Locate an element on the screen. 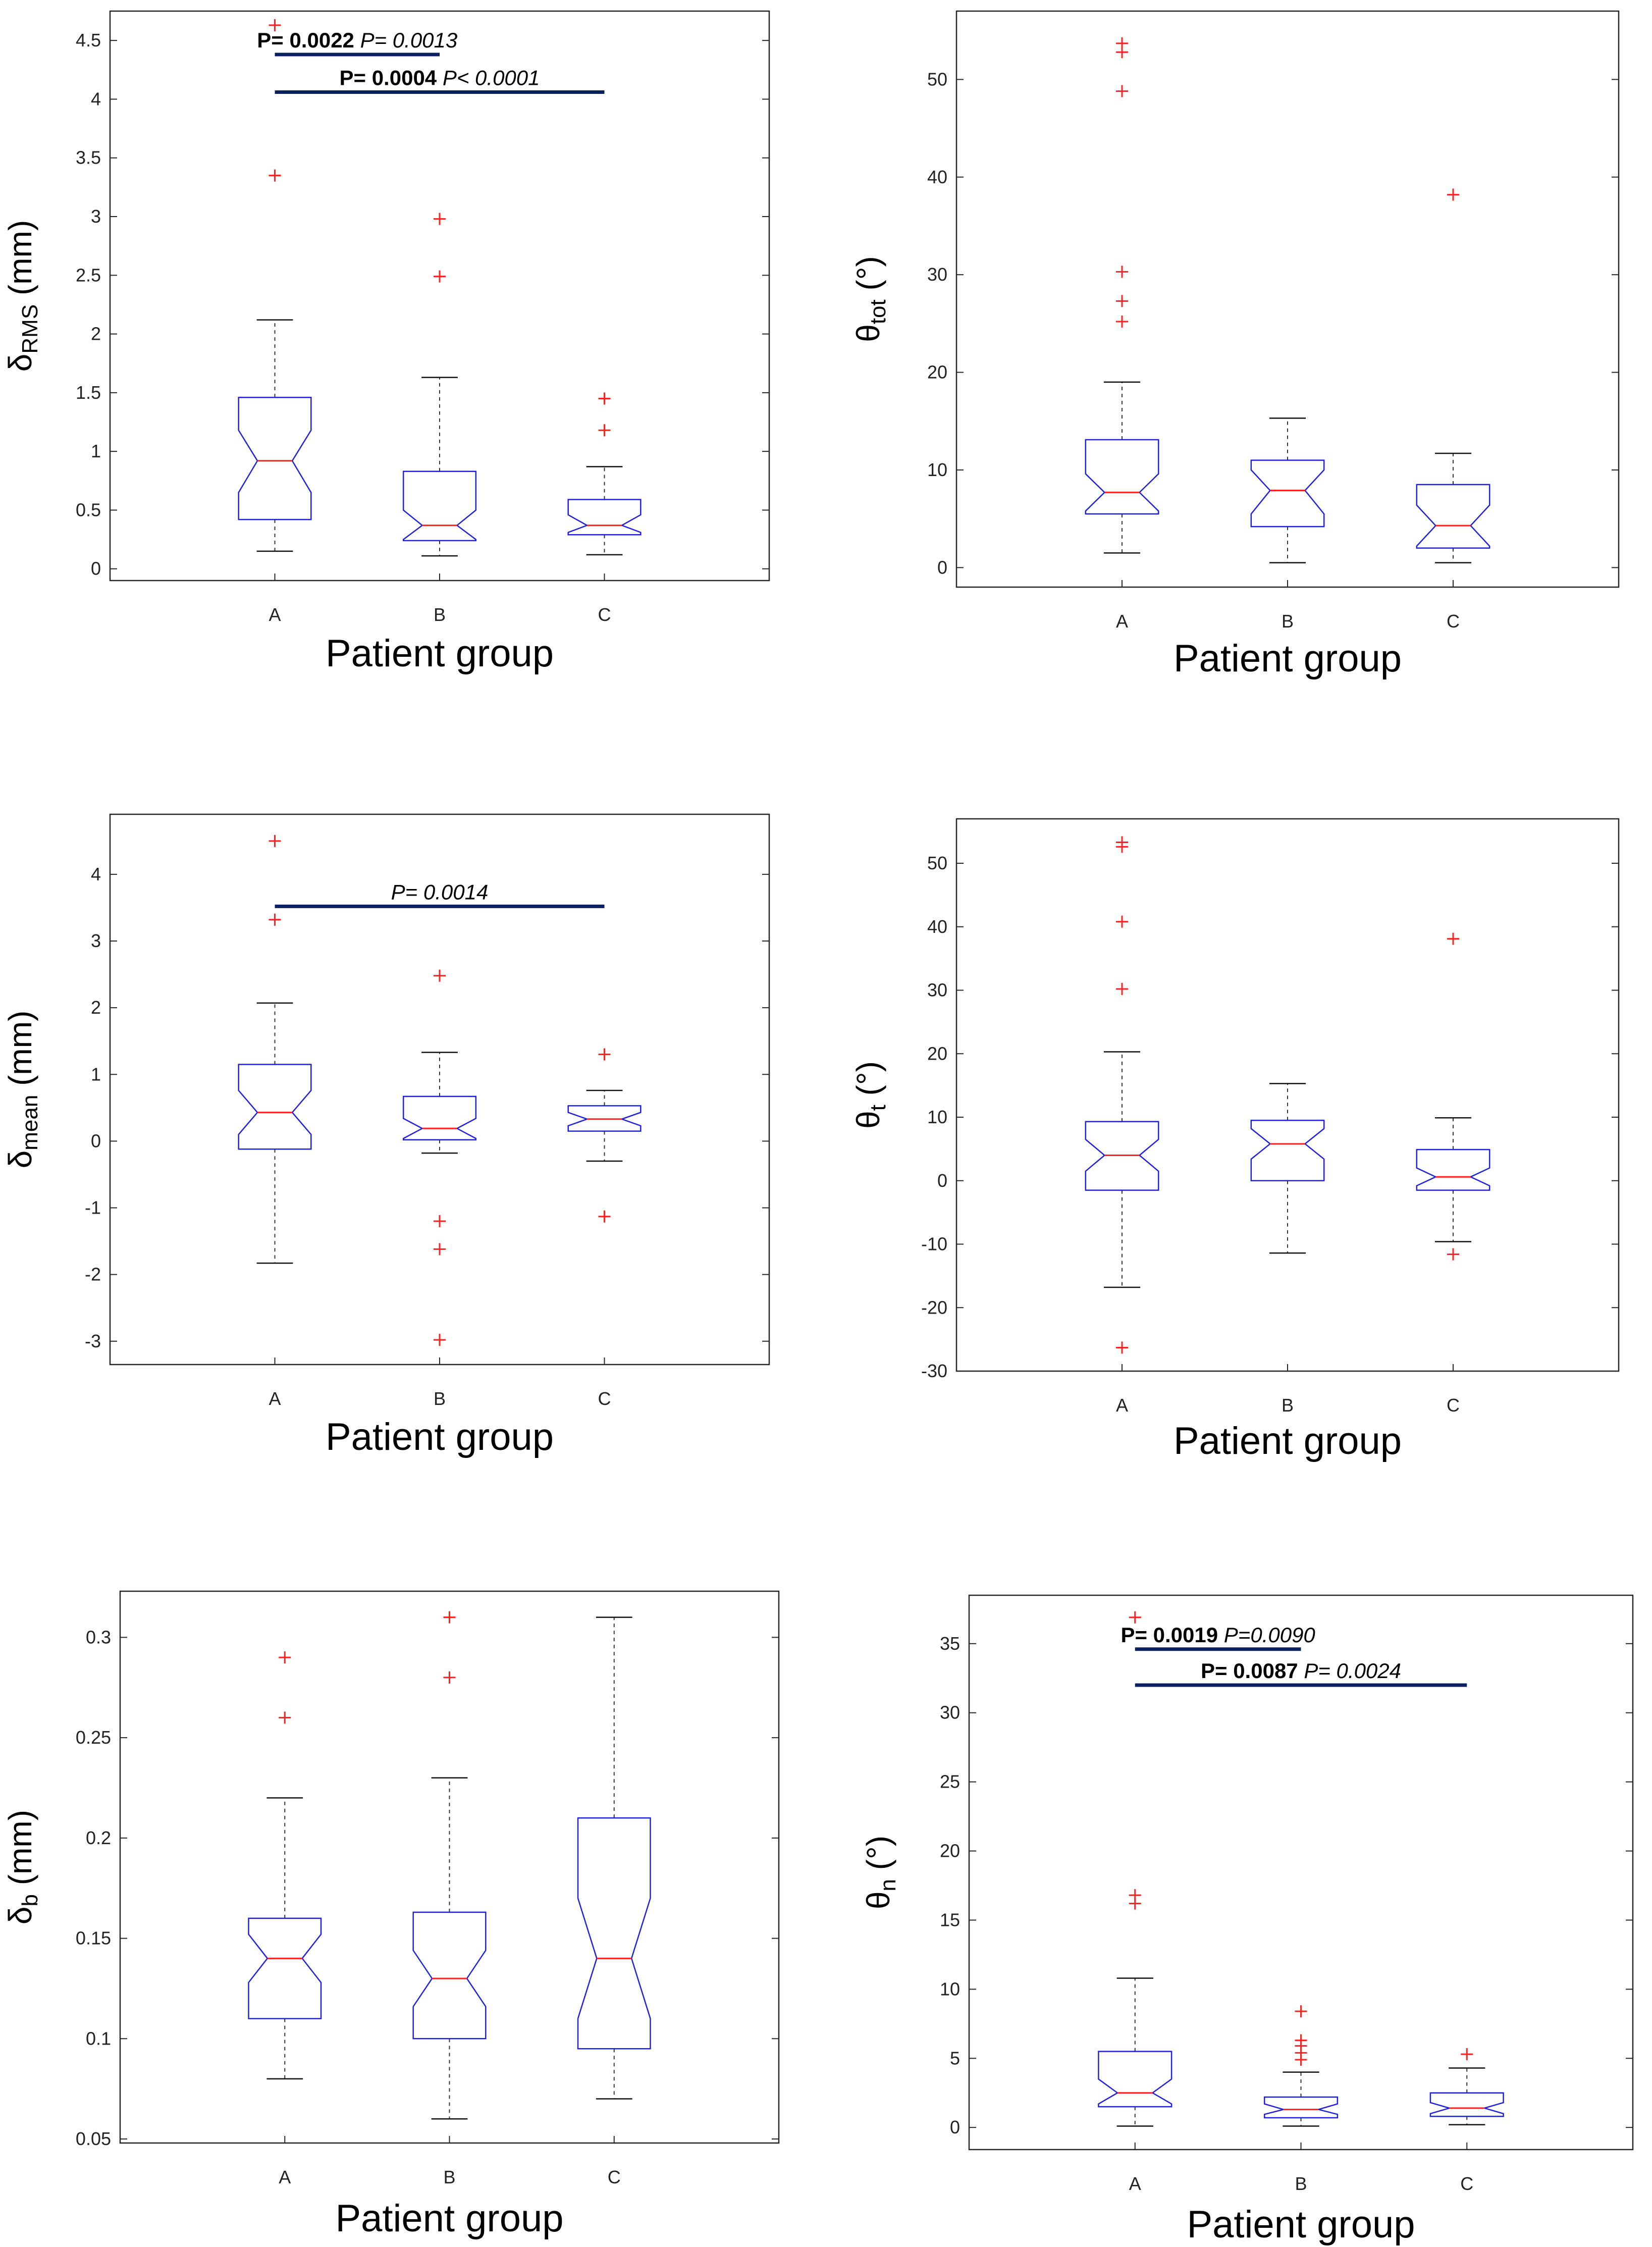 This screenshot has width=1652, height=2247. y-tick-label: 2 is located at coordinates (96, 334).